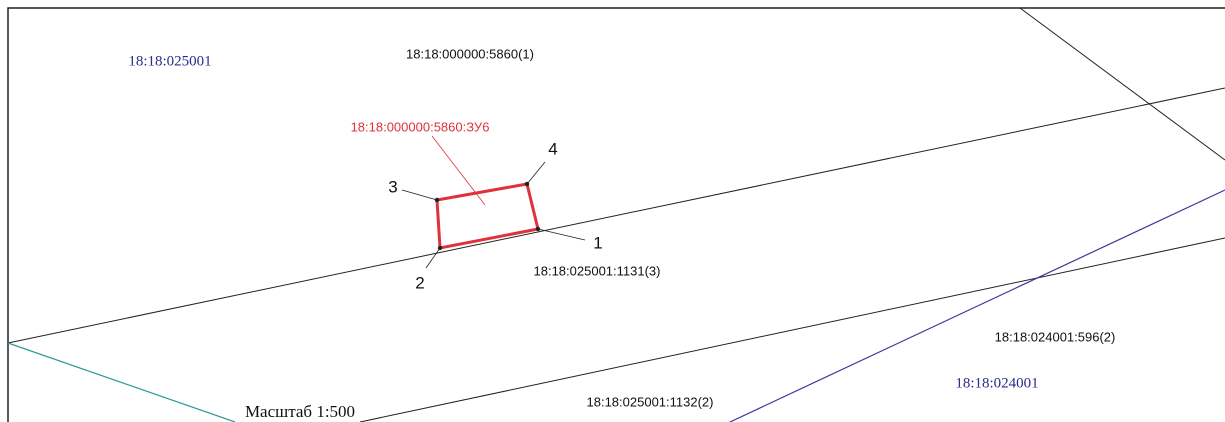 The height and width of the screenshot is (422, 1225). I want to click on parcel-label: 18:18:025001:1131(3), so click(597, 270).